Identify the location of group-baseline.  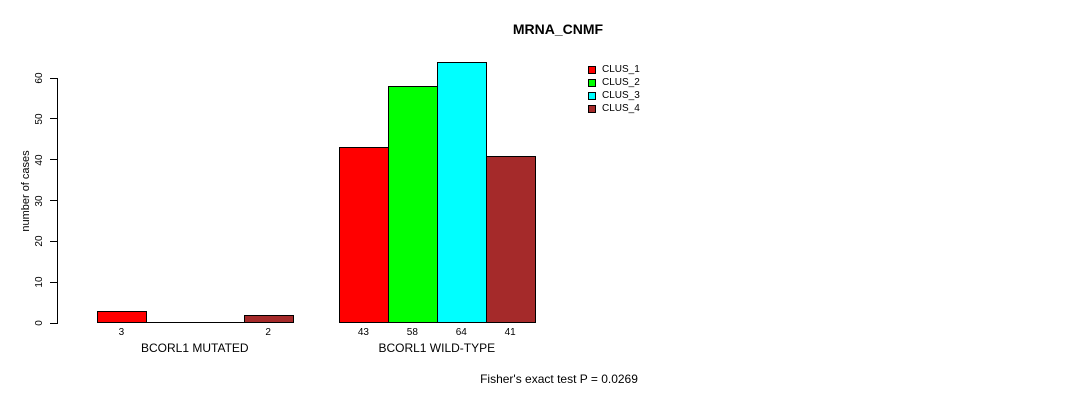
(195, 322).